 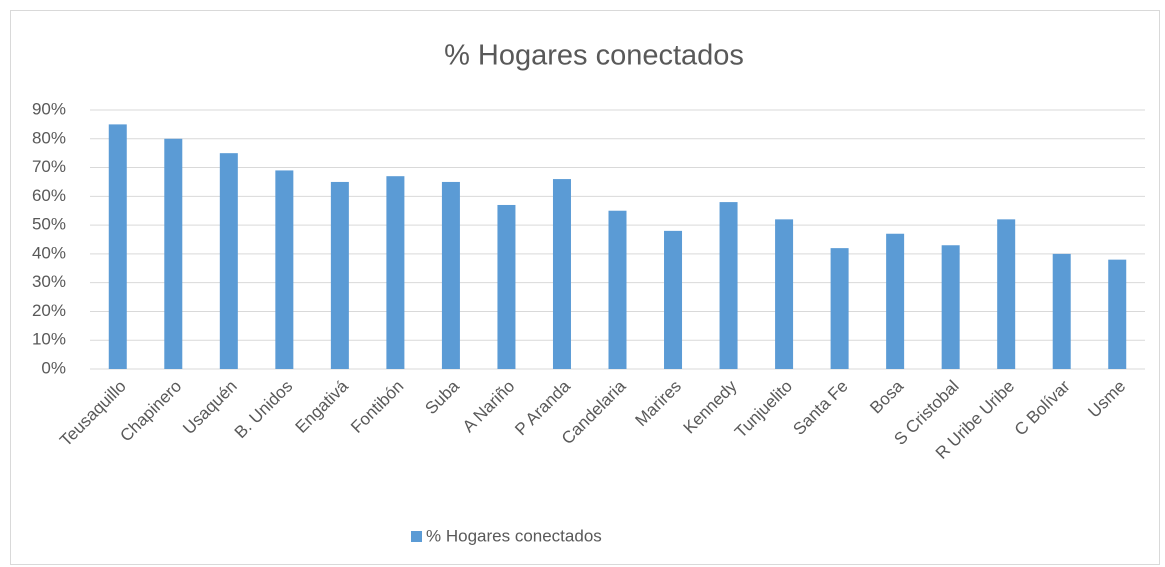 I want to click on y-tick-label: 90%, so click(x=49, y=108).